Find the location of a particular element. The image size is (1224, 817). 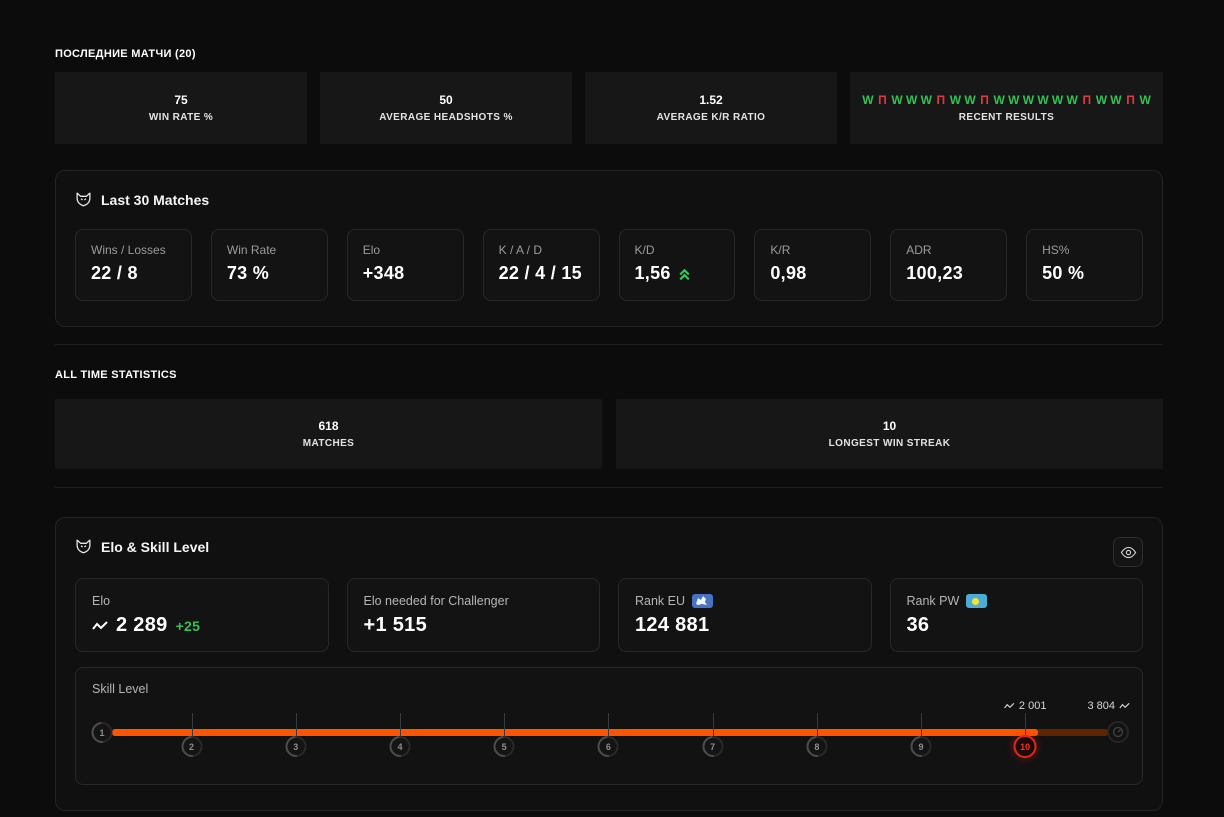

elo-delta: +25 is located at coordinates (188, 625).